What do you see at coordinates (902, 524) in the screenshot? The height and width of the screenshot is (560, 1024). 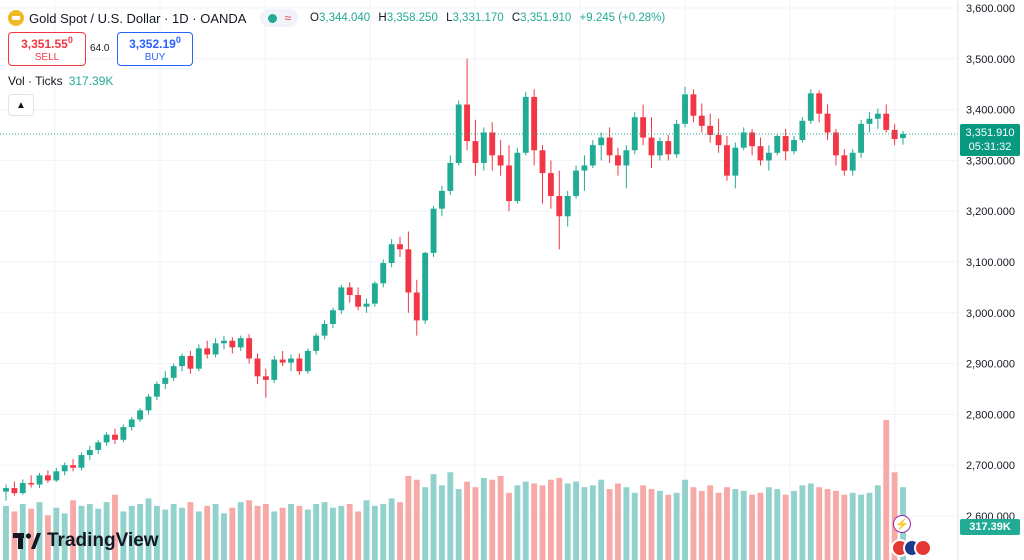 I see `lightning-event-icon: ⚡` at bounding box center [902, 524].